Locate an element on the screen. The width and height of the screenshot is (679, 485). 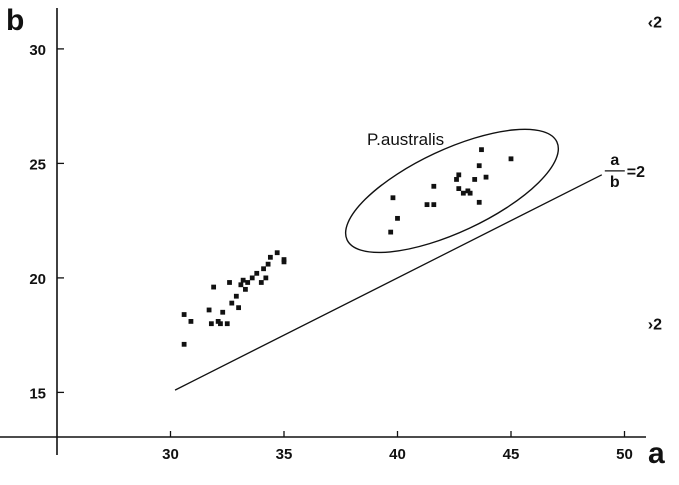
x-tick-label: 45 is located at coordinates (511, 454).